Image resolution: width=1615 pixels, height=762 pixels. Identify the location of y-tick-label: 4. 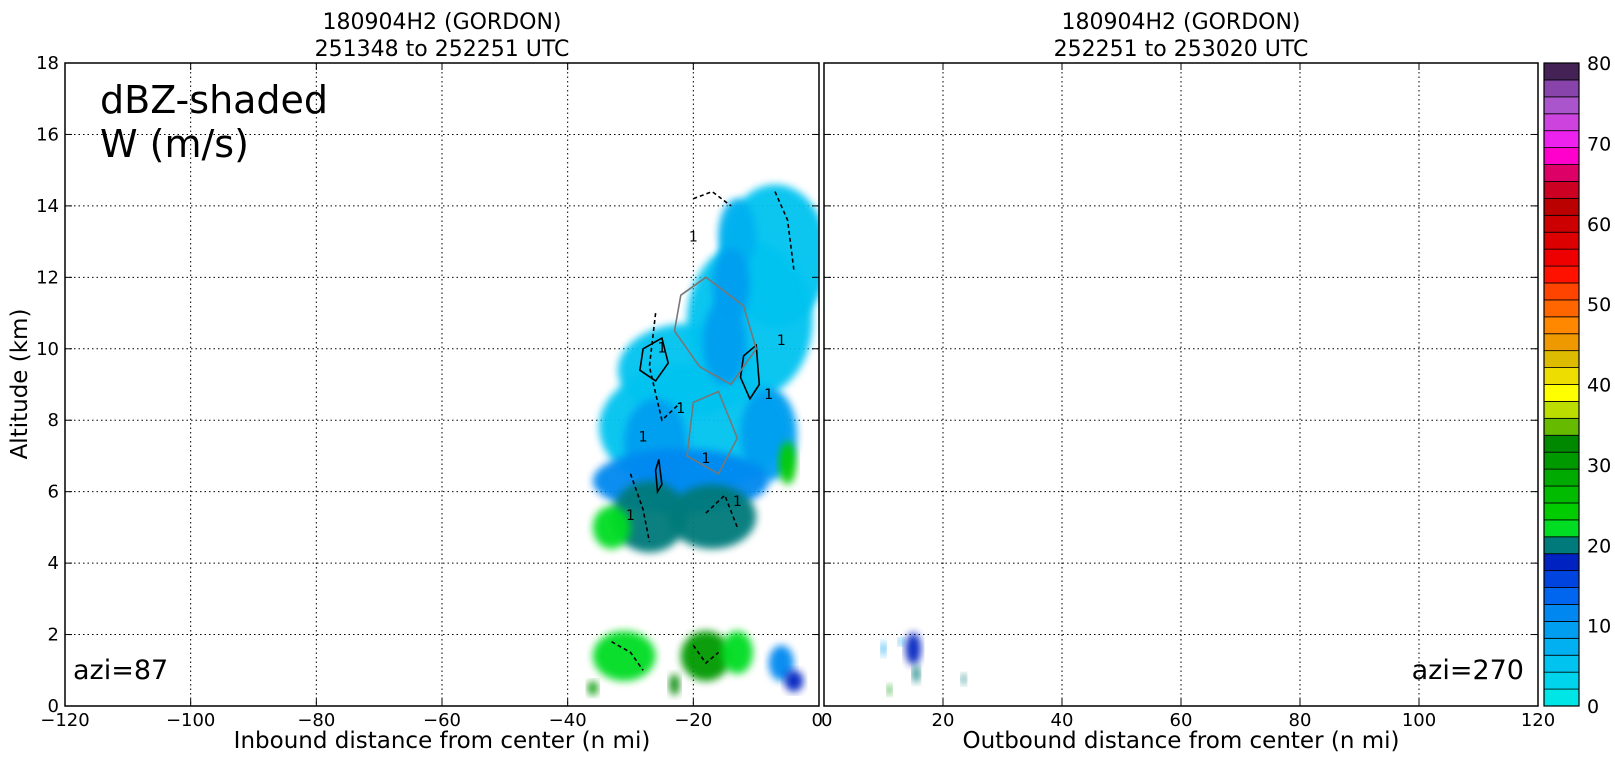
(53, 563).